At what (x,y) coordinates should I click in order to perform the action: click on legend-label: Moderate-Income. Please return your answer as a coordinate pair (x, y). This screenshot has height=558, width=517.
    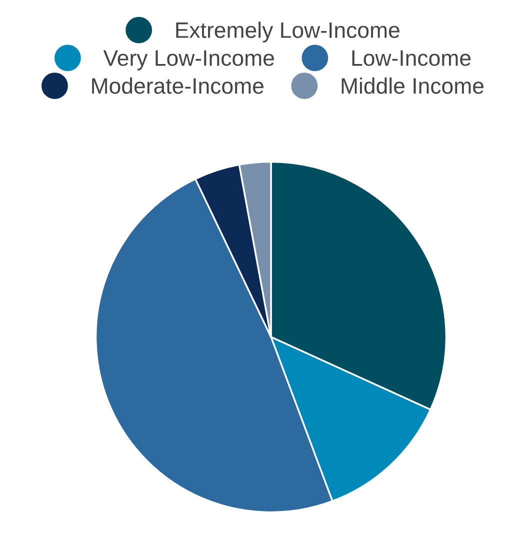
    Looking at the image, I should click on (178, 86).